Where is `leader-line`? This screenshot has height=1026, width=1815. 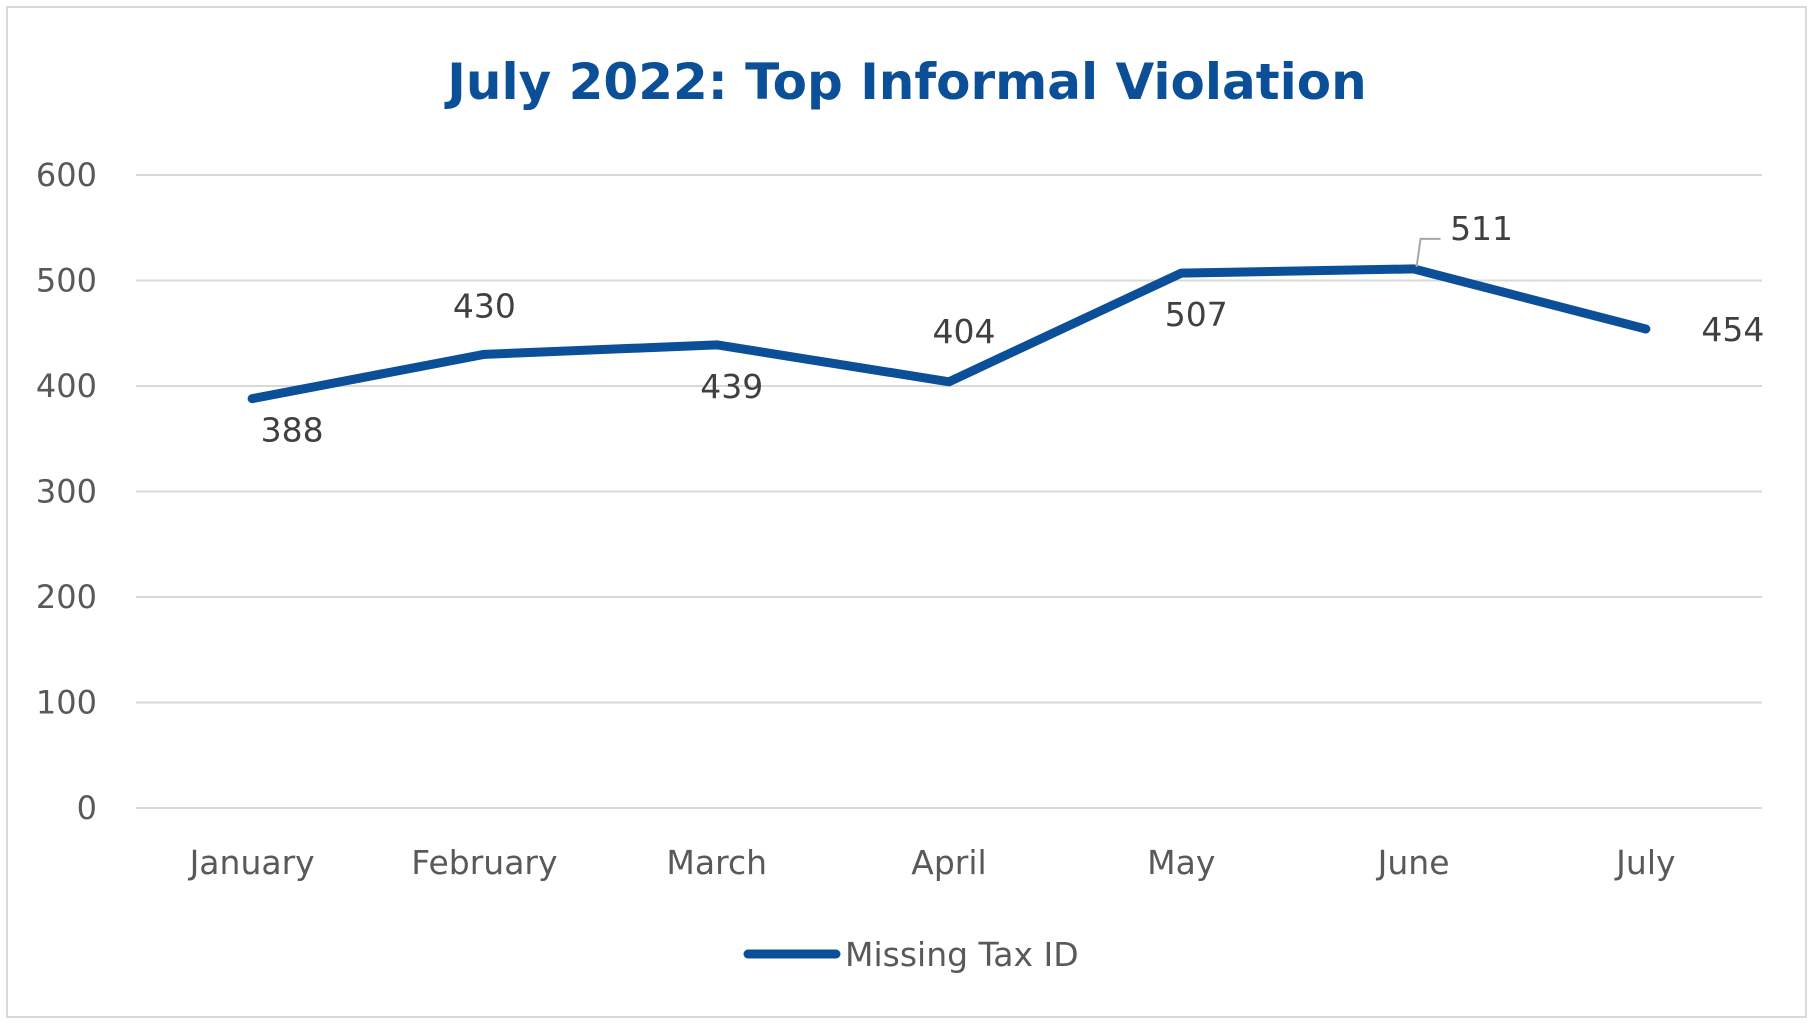
leader-line is located at coordinates (1428, 252).